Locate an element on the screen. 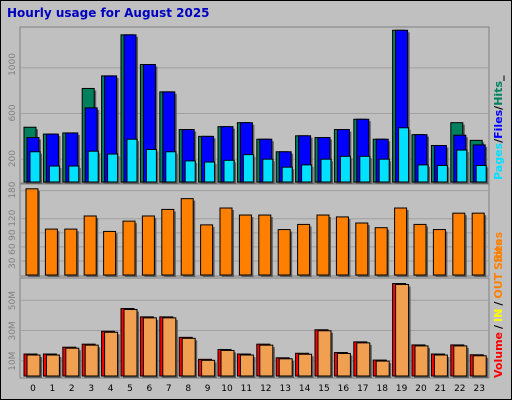 The image size is (512, 400). hour-label-9: 9 is located at coordinates (208, 389).